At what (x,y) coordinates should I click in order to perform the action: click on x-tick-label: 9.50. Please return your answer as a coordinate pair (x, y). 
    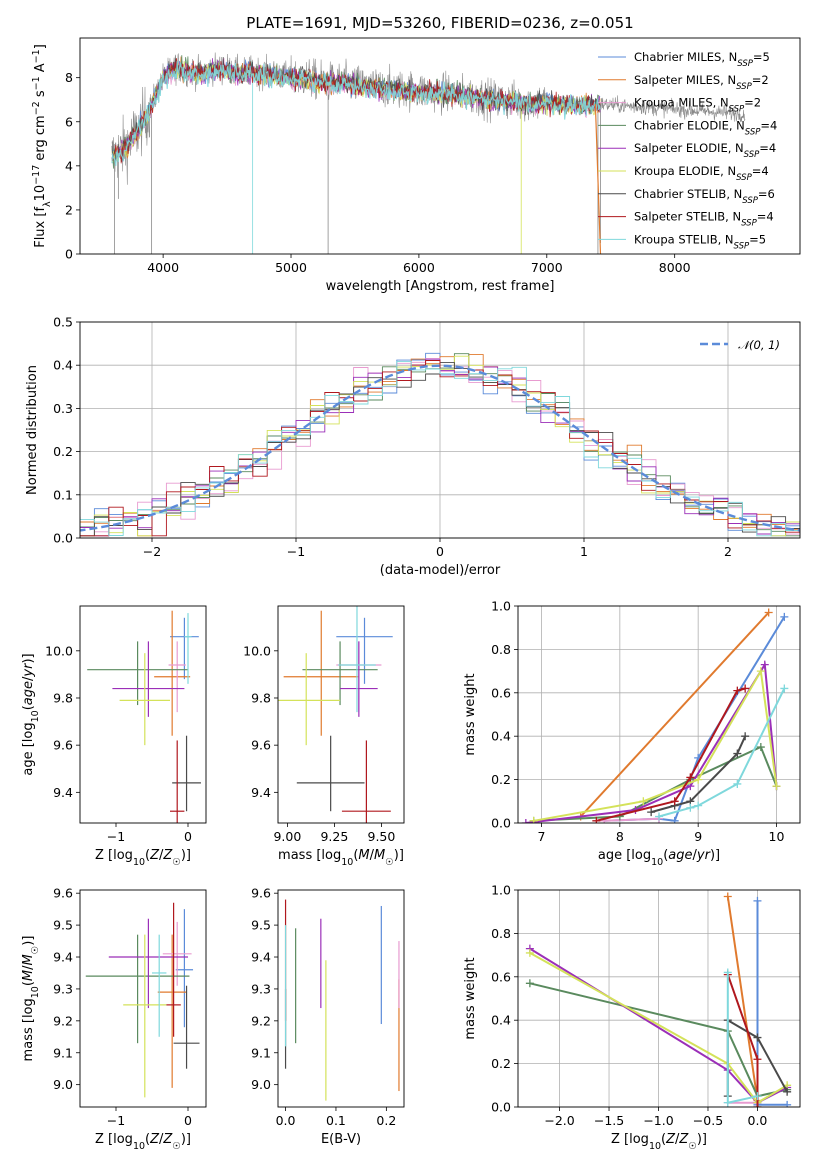
    Looking at the image, I should click on (382, 836).